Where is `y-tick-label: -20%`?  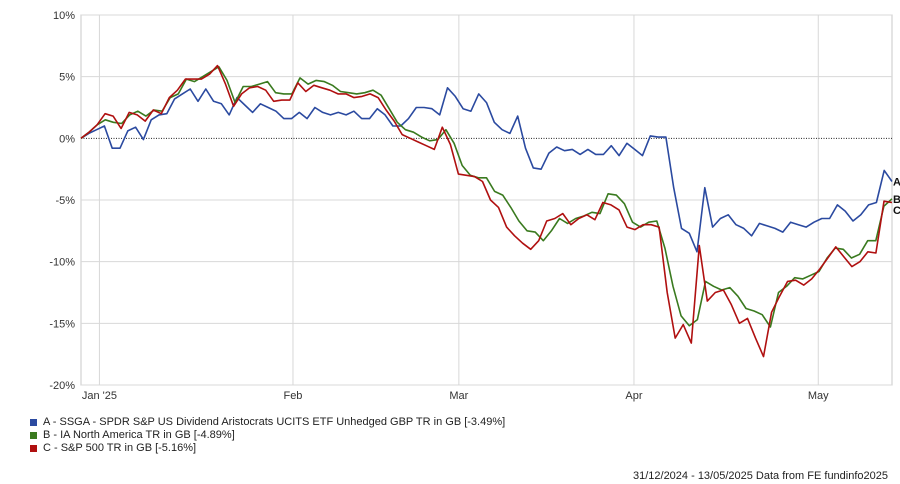 y-tick-label: -20% is located at coordinates (62, 386).